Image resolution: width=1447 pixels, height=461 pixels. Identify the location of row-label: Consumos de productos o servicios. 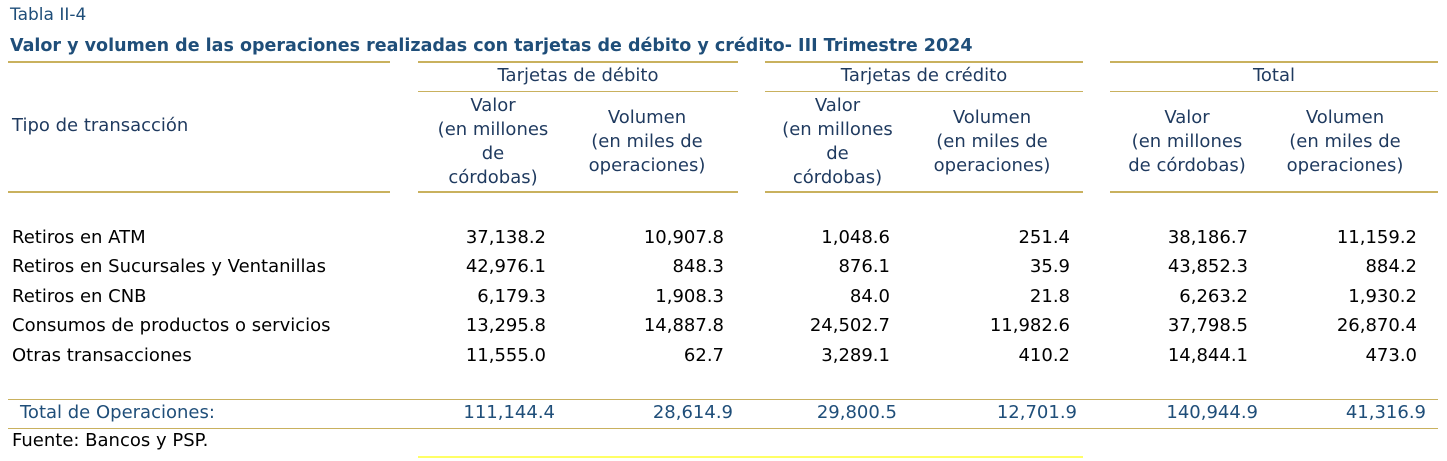
(171, 325).